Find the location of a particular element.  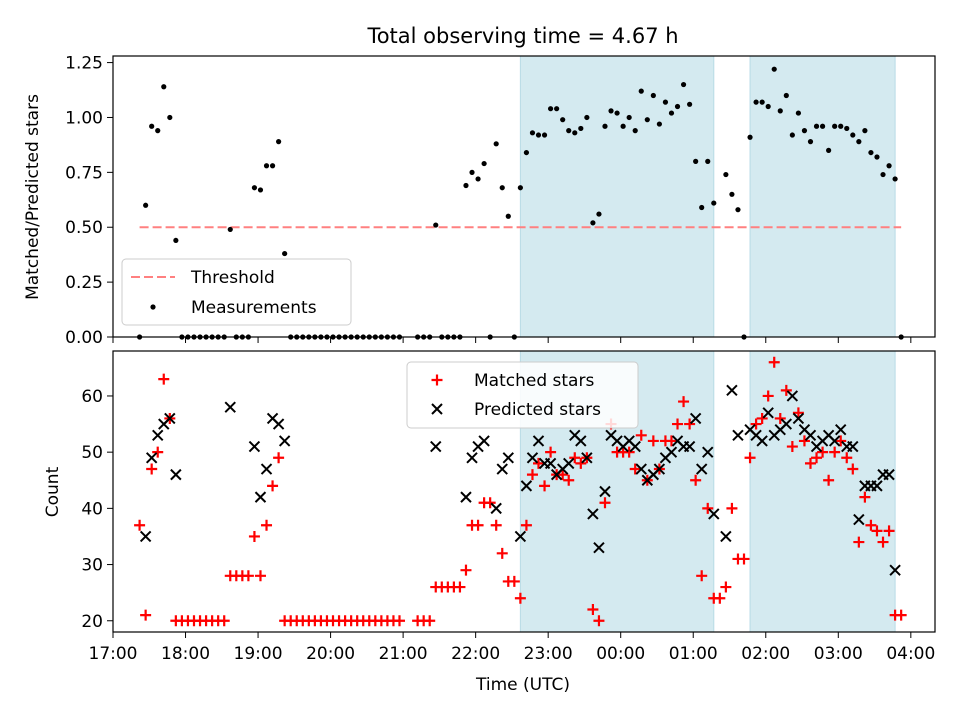

legend-matched-label: Matched stars is located at coordinates (534, 381).